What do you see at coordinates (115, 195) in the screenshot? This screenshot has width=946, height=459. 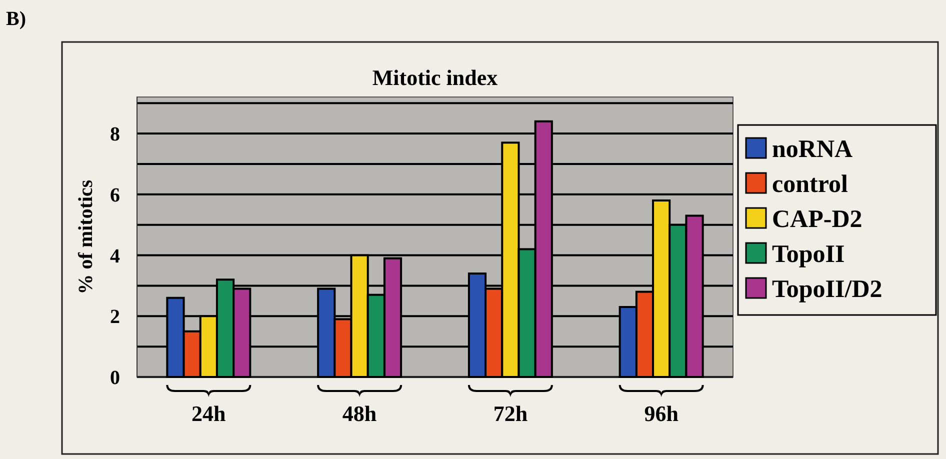 I see `y-tick-label: 6` at bounding box center [115, 195].